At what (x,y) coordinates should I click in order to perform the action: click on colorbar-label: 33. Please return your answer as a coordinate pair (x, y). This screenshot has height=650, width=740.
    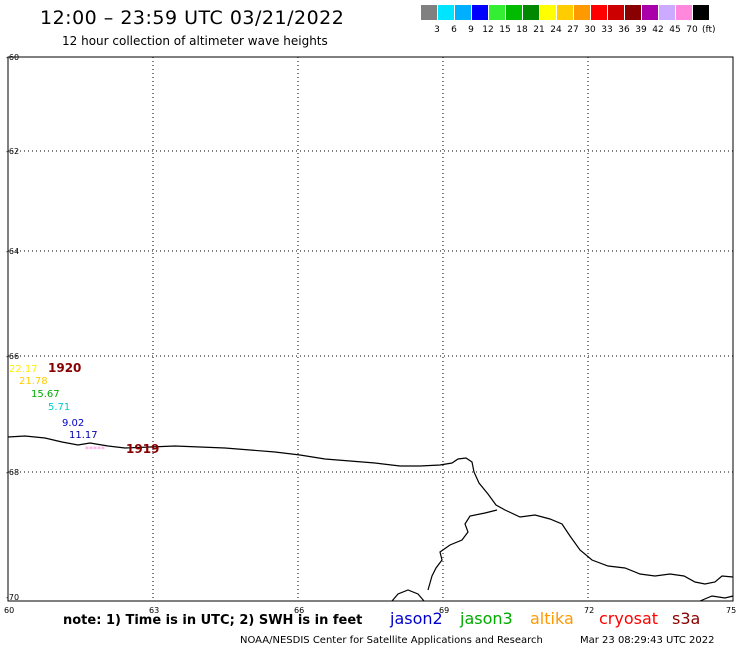
    Looking at the image, I should click on (607, 30).